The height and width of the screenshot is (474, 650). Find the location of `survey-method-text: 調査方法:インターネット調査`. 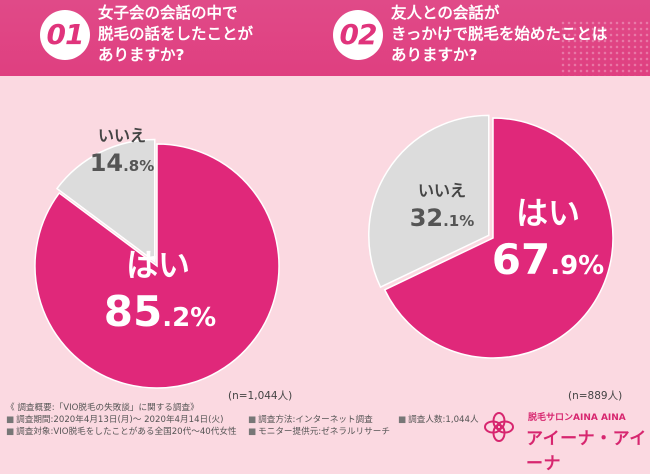

survey-method-text: 調査方法:インターネット調査 is located at coordinates (315, 420).